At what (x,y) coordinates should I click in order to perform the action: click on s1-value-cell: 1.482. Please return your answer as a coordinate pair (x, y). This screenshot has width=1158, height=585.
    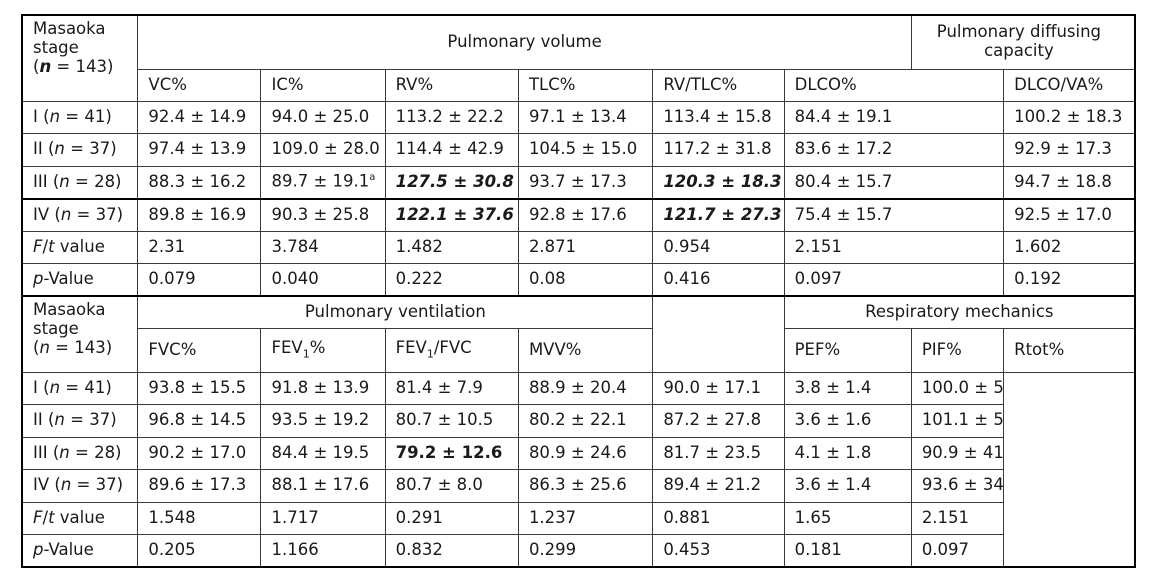
    Looking at the image, I should click on (451, 247).